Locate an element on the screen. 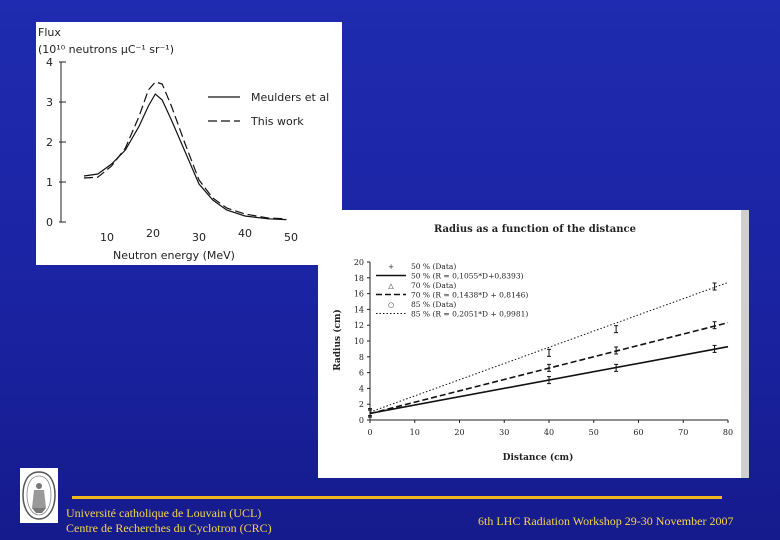  radius-y-tick-label: 6 is located at coordinates (361, 373).